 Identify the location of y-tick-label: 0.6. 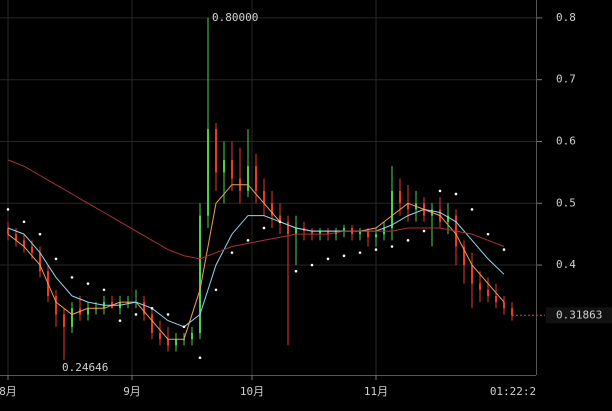
(566, 140).